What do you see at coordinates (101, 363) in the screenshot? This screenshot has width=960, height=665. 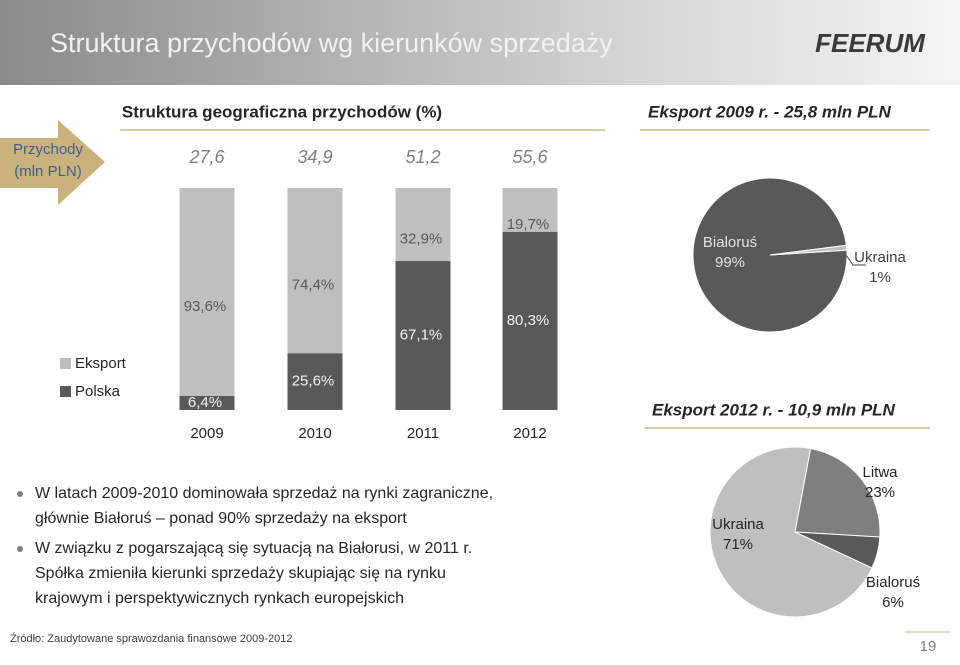 I see `legend-label: Eksport` at bounding box center [101, 363].